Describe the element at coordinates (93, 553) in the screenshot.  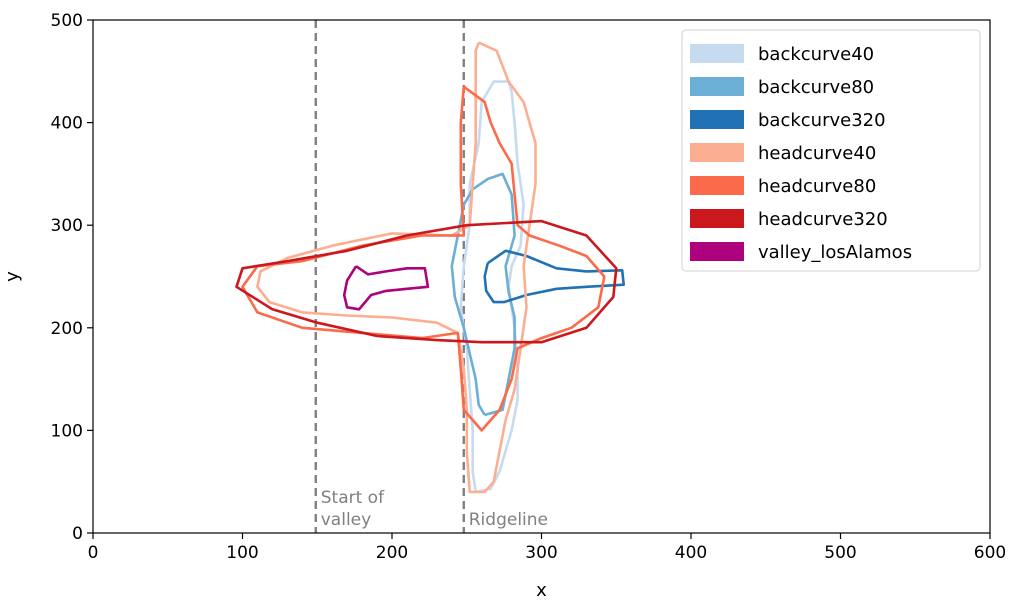
I see `x-tick-label: 0` at that location.